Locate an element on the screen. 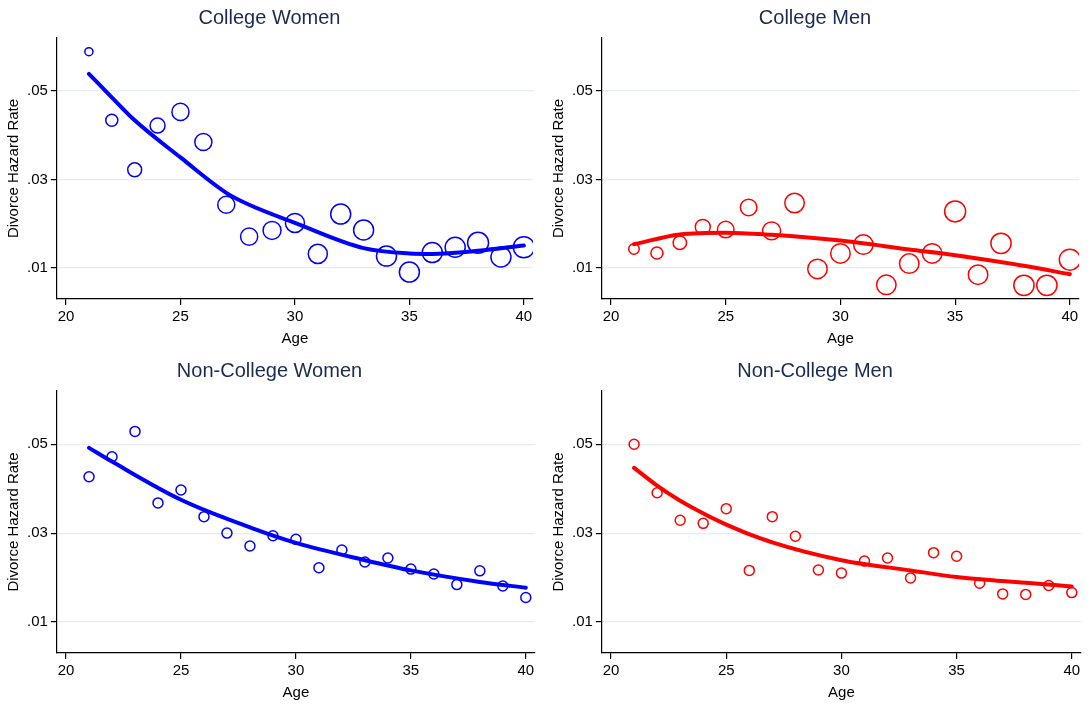 Image resolution: width=1091 pixels, height=707 pixels. chart-title: College Women is located at coordinates (269, 16).